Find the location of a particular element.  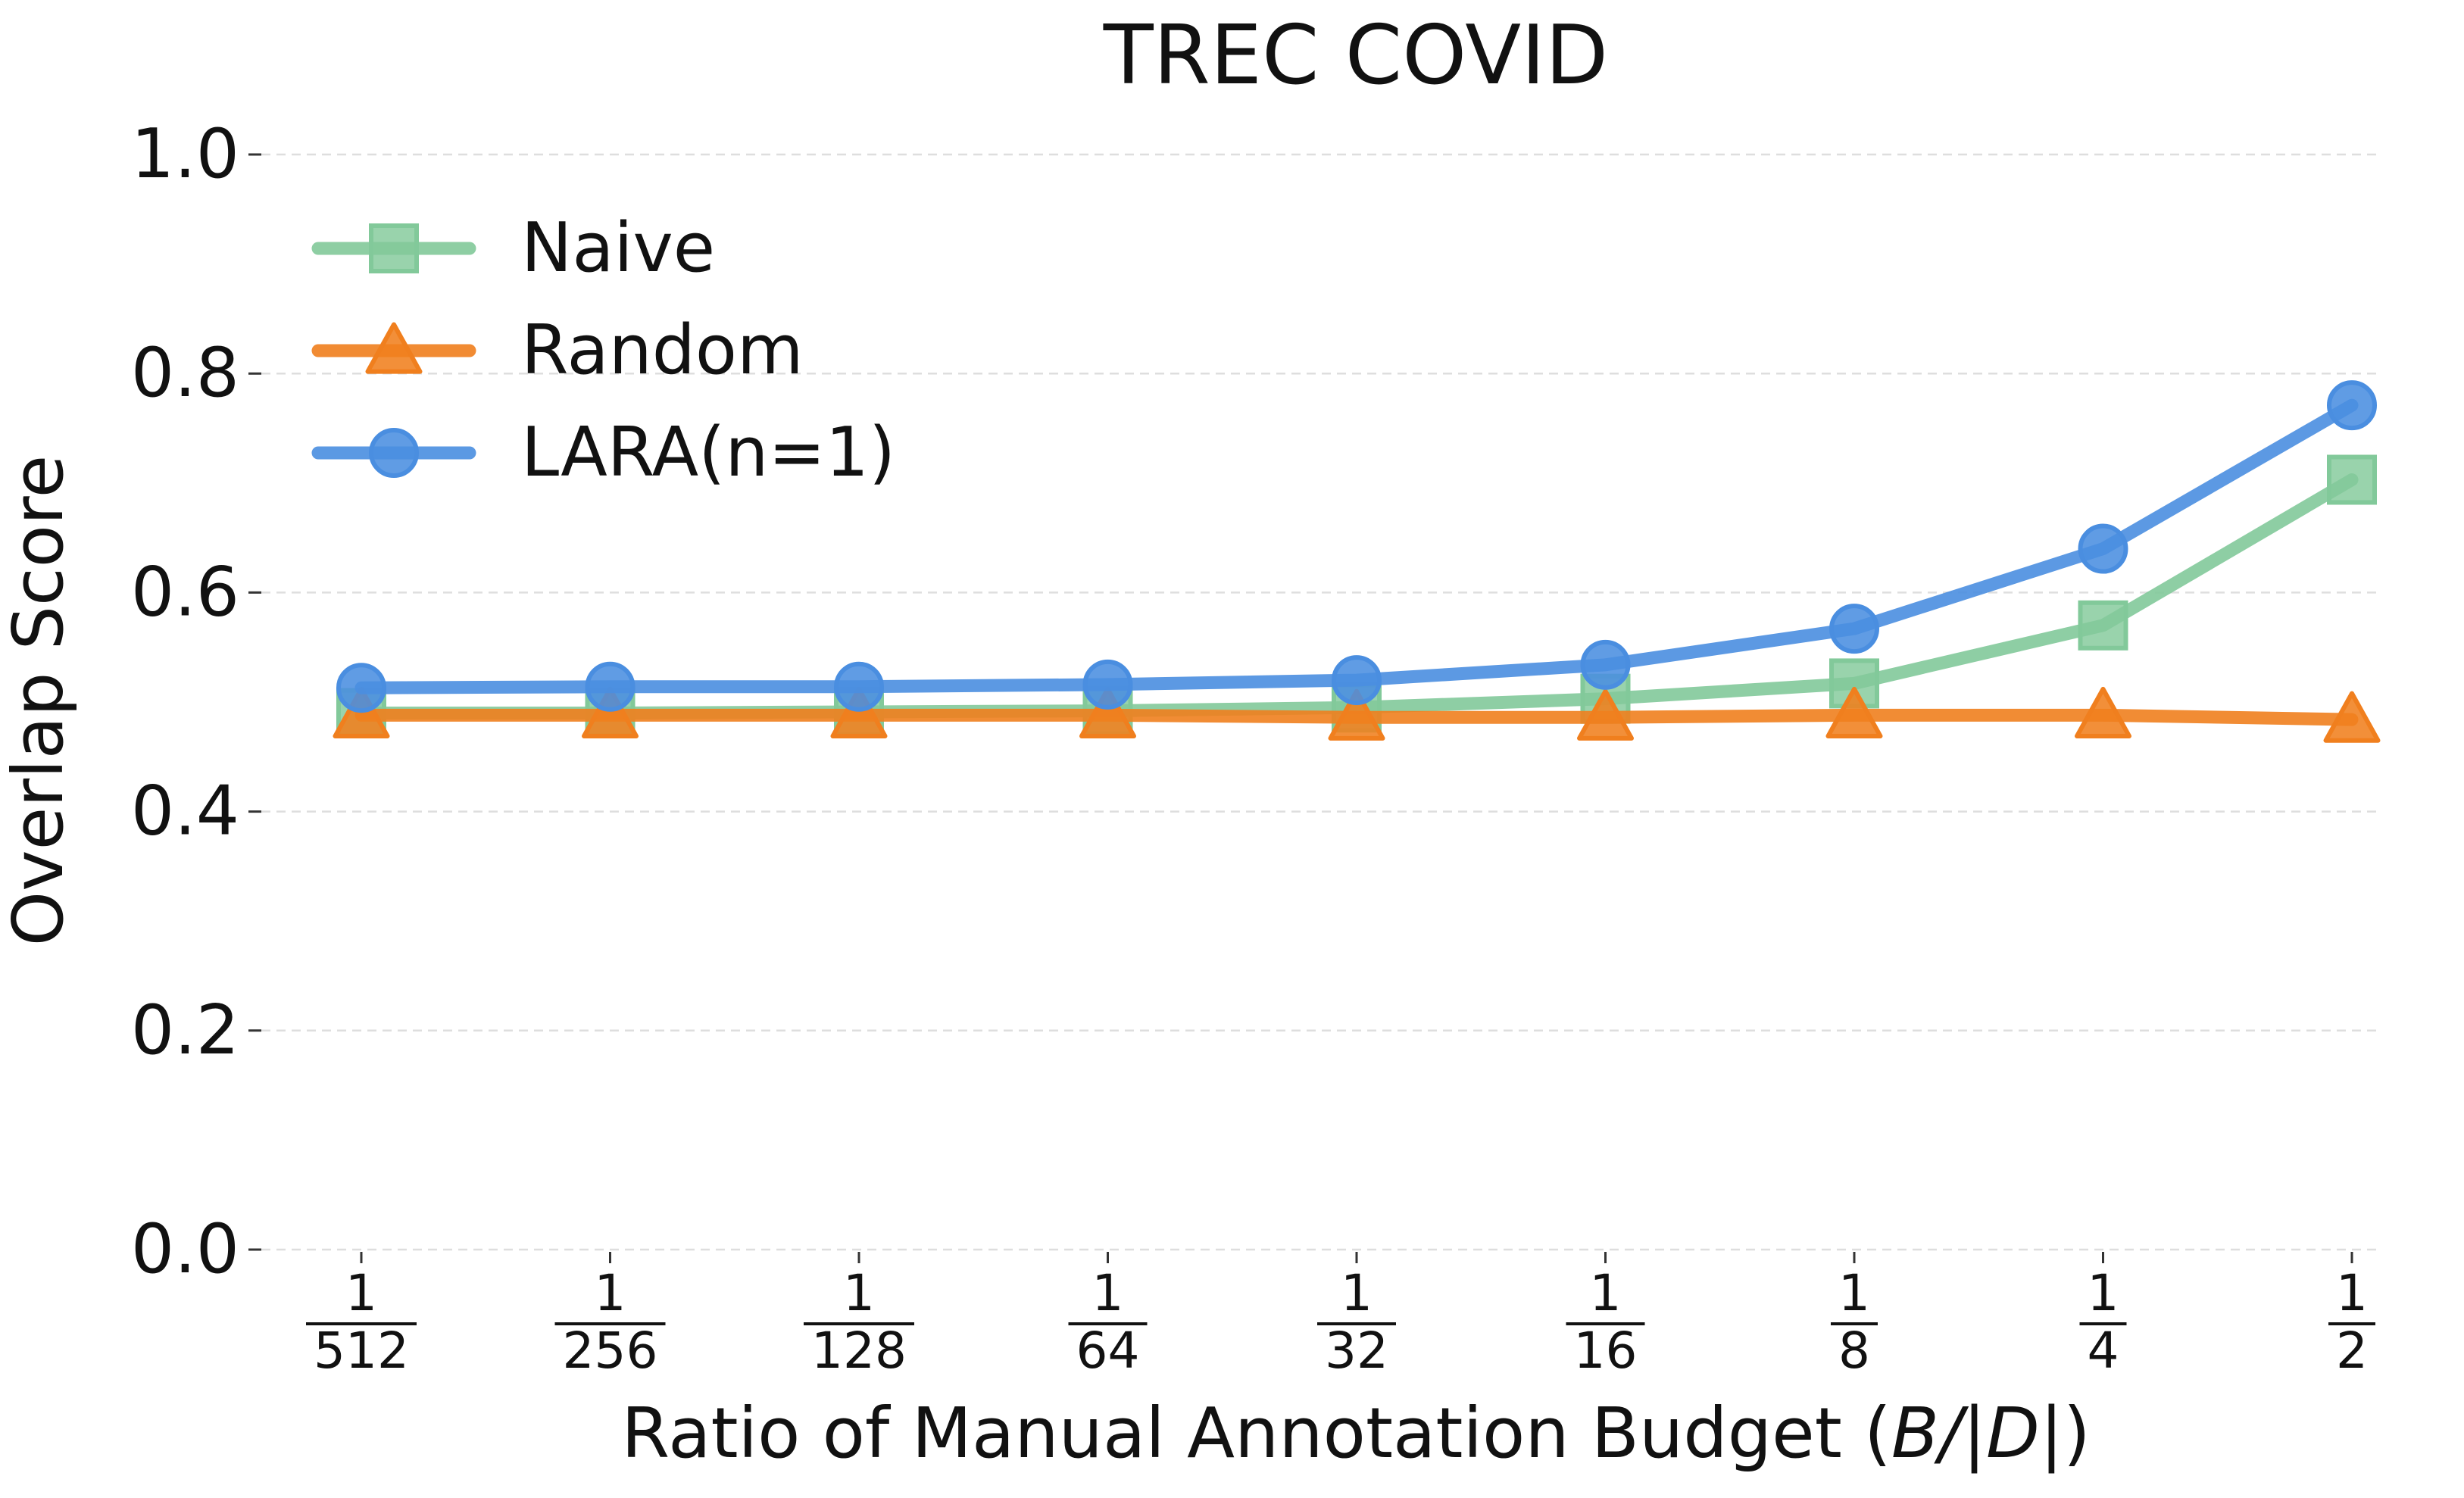

legend-item-random: Random is located at coordinates (557, 350).